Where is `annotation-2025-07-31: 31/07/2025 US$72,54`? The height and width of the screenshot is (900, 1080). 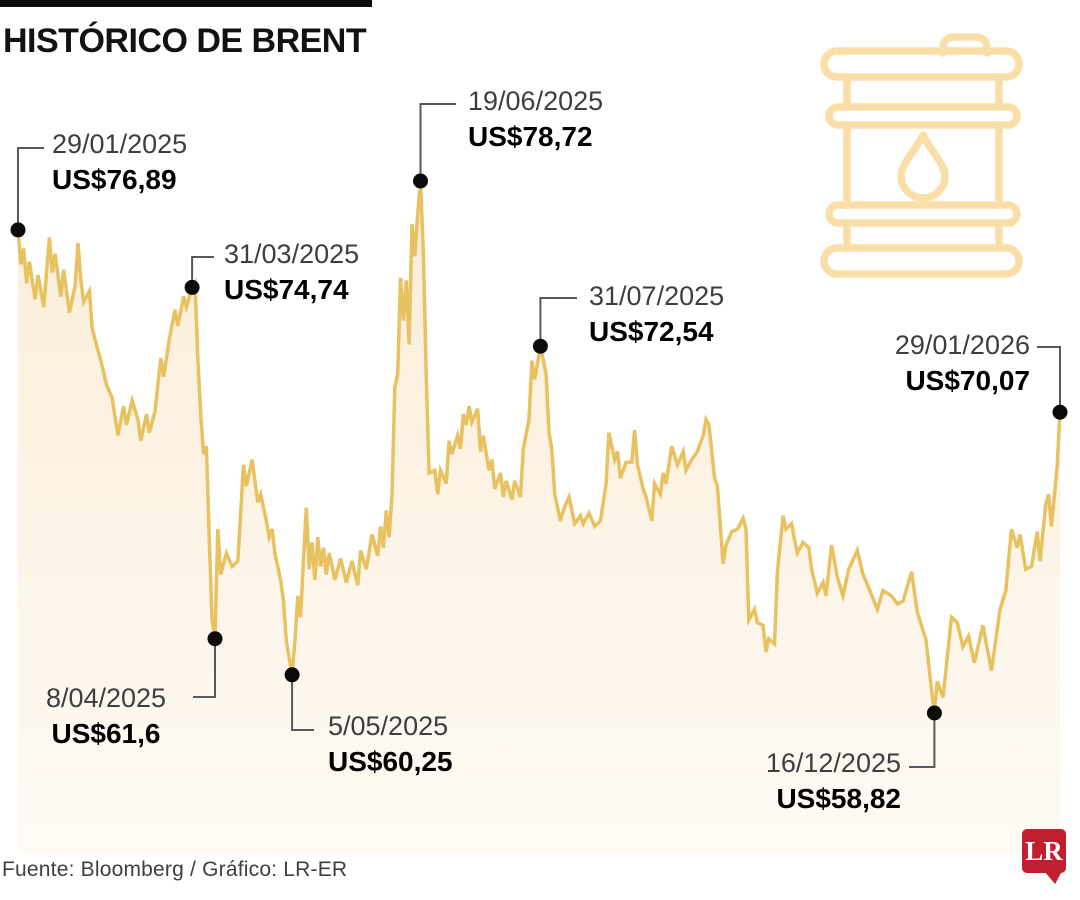
annotation-2025-07-31: 31/07/2025 US$72,54 is located at coordinates (656, 314).